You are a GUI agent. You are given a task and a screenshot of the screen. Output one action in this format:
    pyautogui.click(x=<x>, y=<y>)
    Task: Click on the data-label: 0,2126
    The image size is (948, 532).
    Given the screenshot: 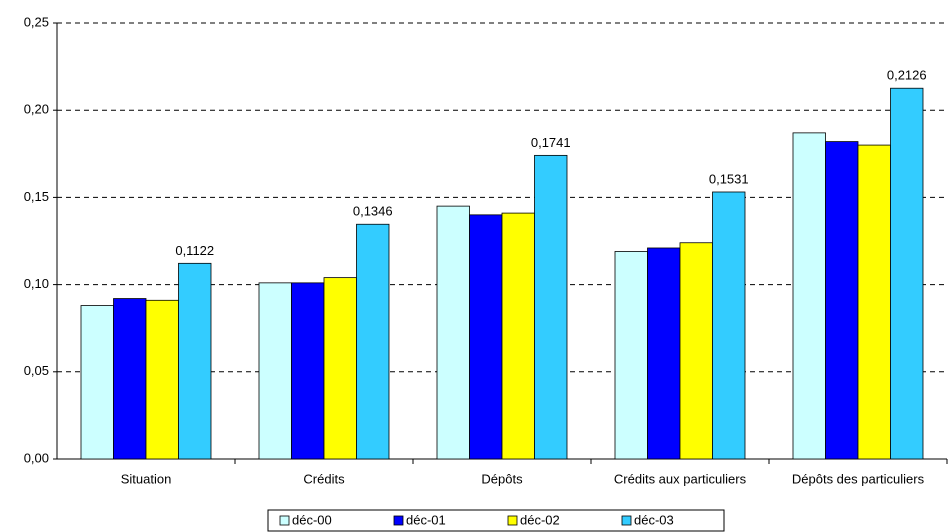 What is the action you would take?
    pyautogui.click(x=907, y=75)
    